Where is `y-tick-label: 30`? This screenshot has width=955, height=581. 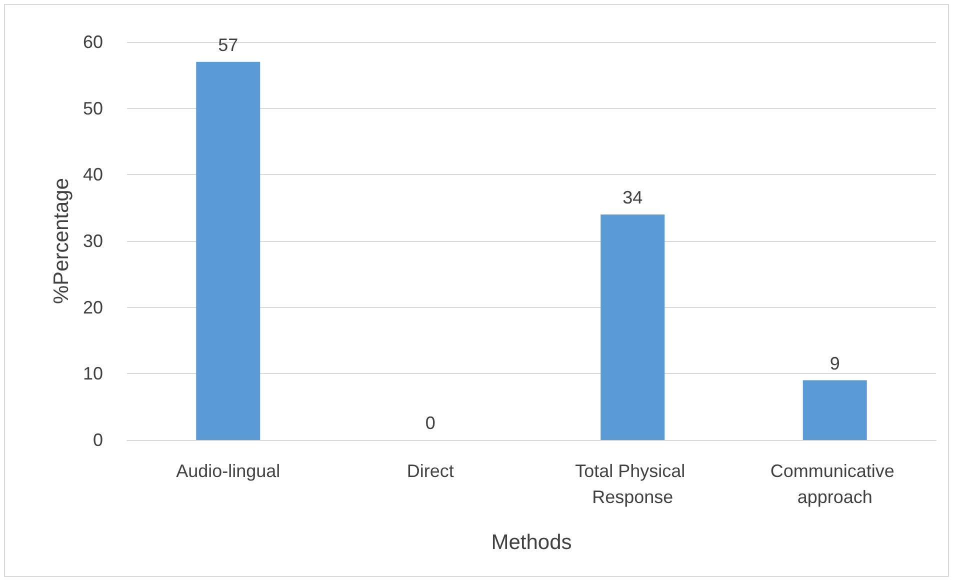 y-tick-label: 30 is located at coordinates (92, 241).